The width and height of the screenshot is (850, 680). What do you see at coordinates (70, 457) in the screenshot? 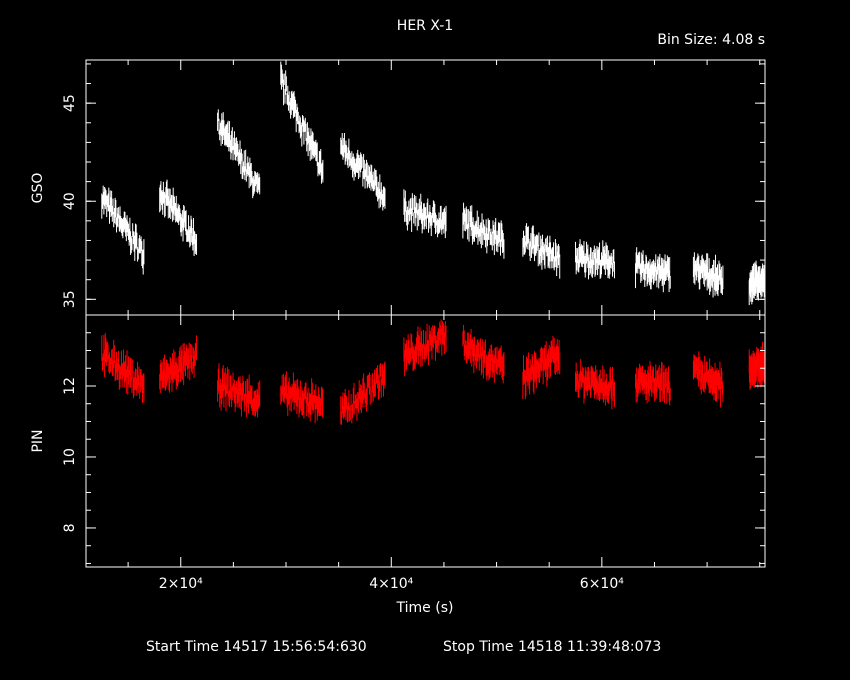
I see `pin-tick-label: 10` at bounding box center [70, 457].